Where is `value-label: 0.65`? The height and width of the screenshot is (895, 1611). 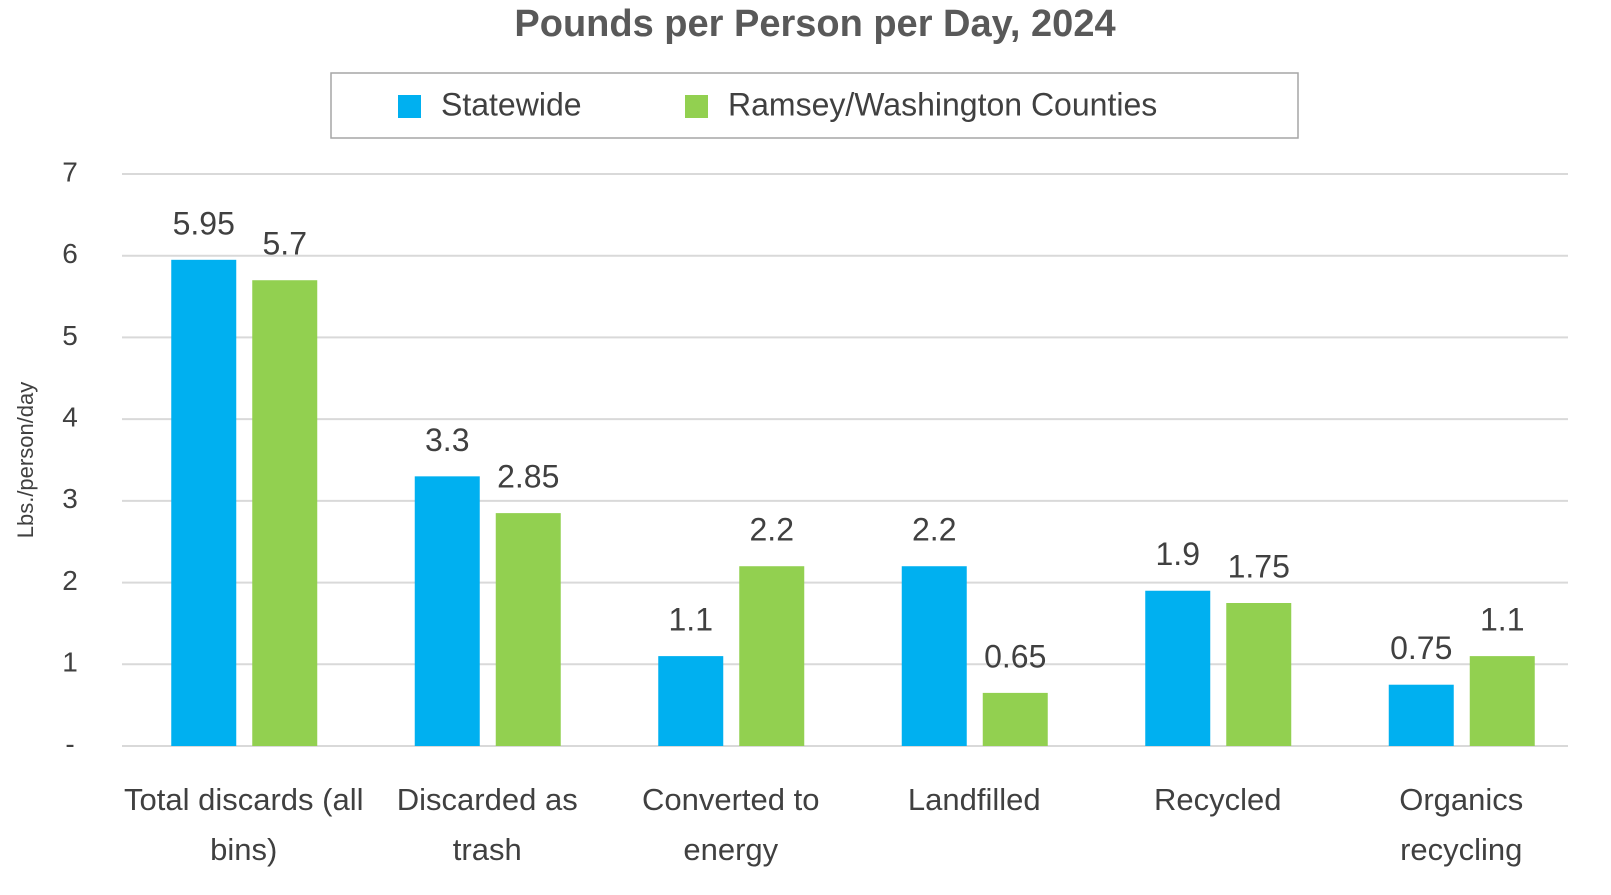 value-label: 0.65 is located at coordinates (1015, 656).